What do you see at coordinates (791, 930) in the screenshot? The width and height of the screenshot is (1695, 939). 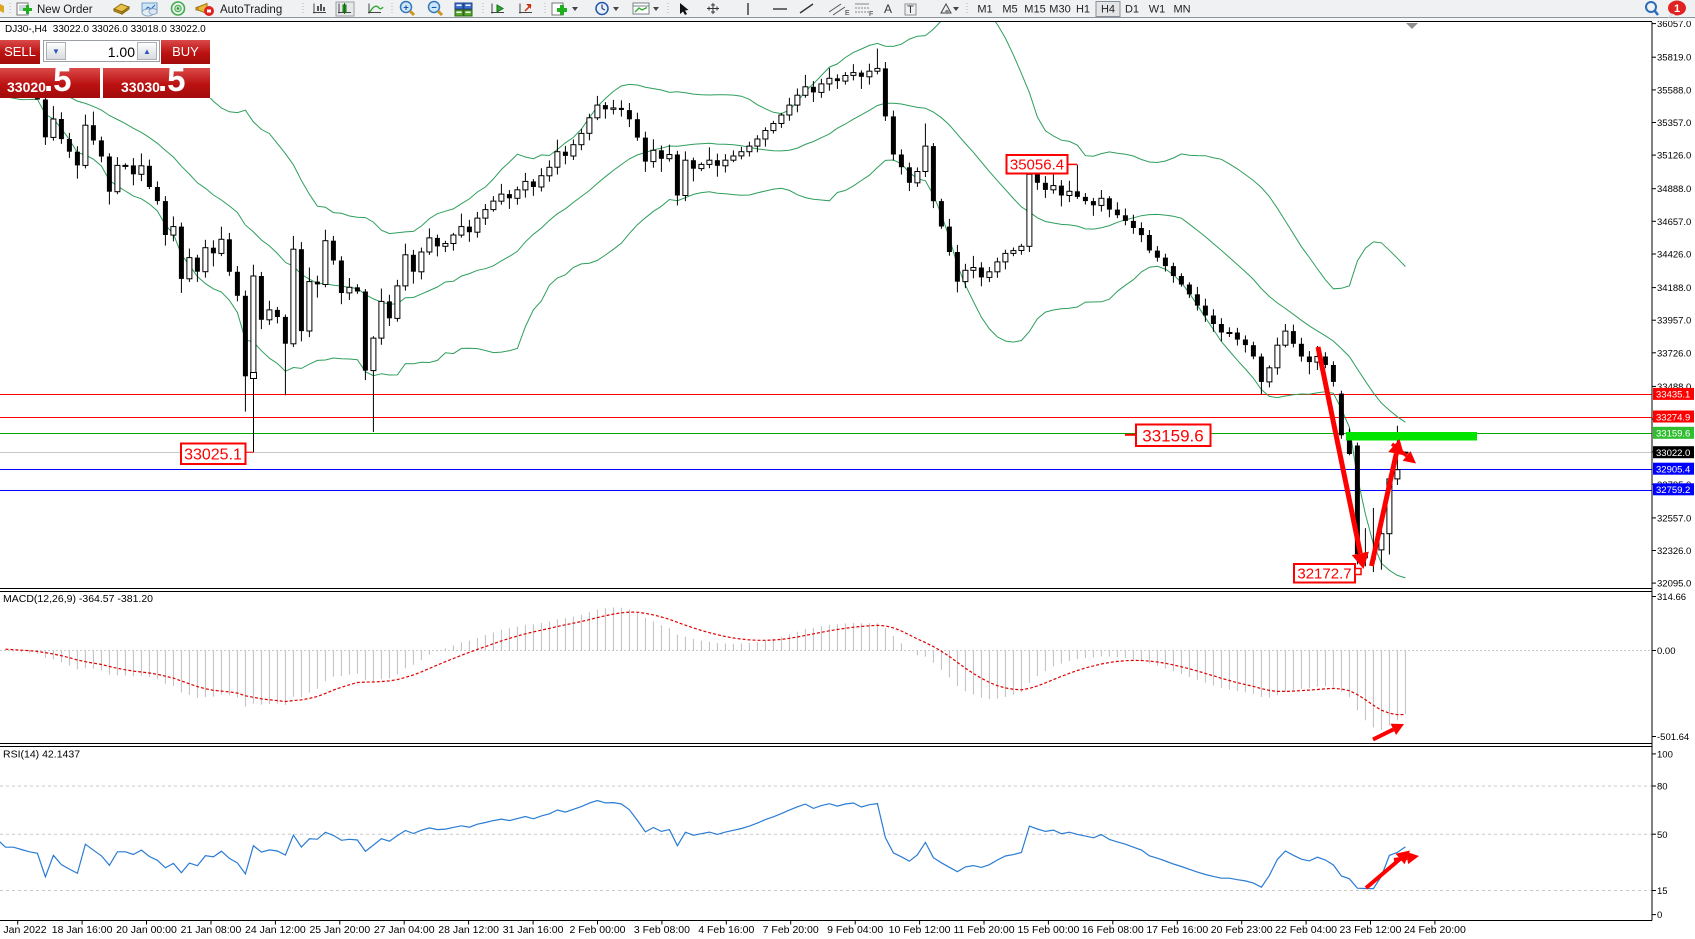 I see `svg-text: 7 Feb 20:00` at bounding box center [791, 930].